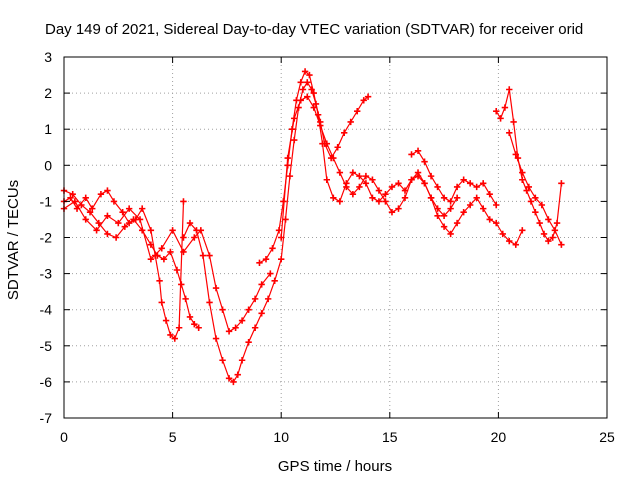  Describe the element at coordinates (46, 201) in the screenshot. I see `y-tick-label: -1` at that location.